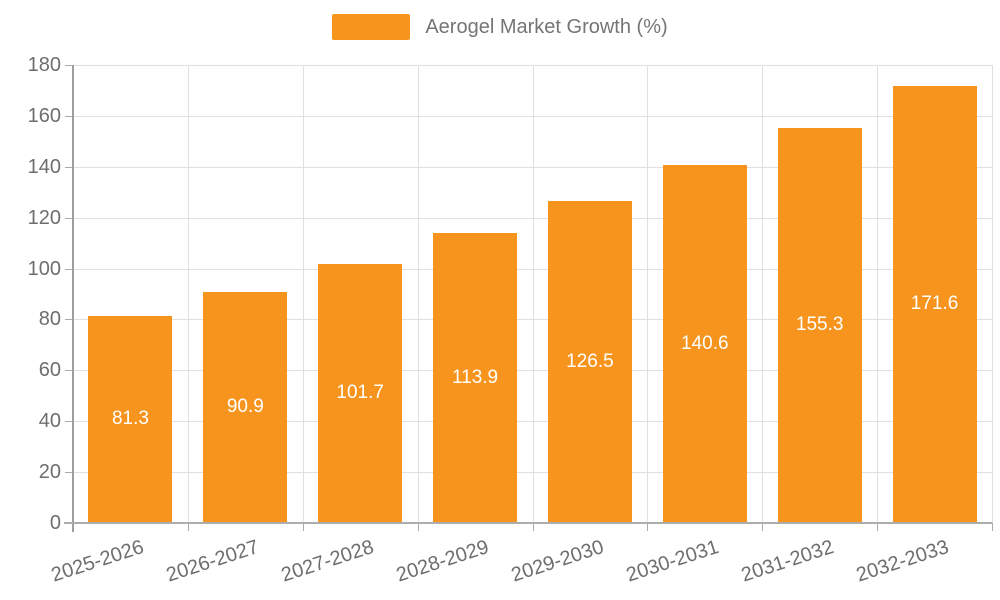  What do you see at coordinates (44, 115) in the screenshot?
I see `y-axis-label: 160` at bounding box center [44, 115].